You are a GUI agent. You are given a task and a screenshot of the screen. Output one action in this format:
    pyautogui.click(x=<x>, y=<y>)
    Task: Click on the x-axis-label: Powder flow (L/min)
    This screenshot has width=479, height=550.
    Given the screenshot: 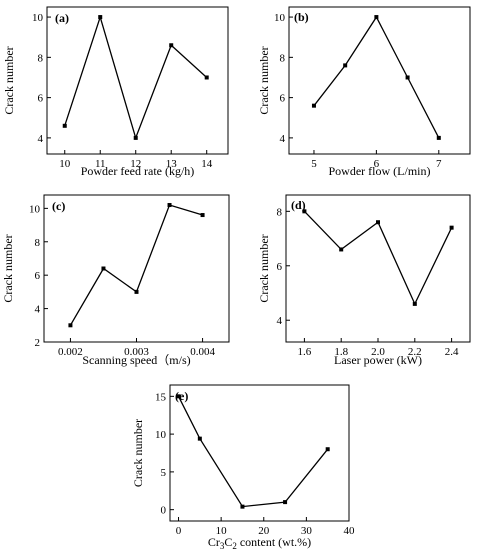 What is the action you would take?
    pyautogui.click(x=380, y=171)
    